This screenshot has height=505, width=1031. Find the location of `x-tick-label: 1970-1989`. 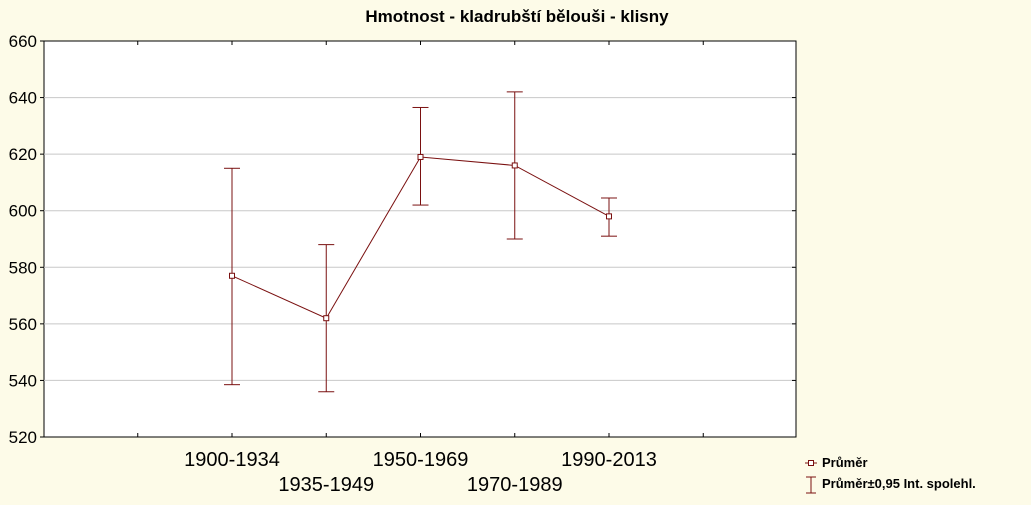

x-tick-label: 1970-1989 is located at coordinates (515, 485).